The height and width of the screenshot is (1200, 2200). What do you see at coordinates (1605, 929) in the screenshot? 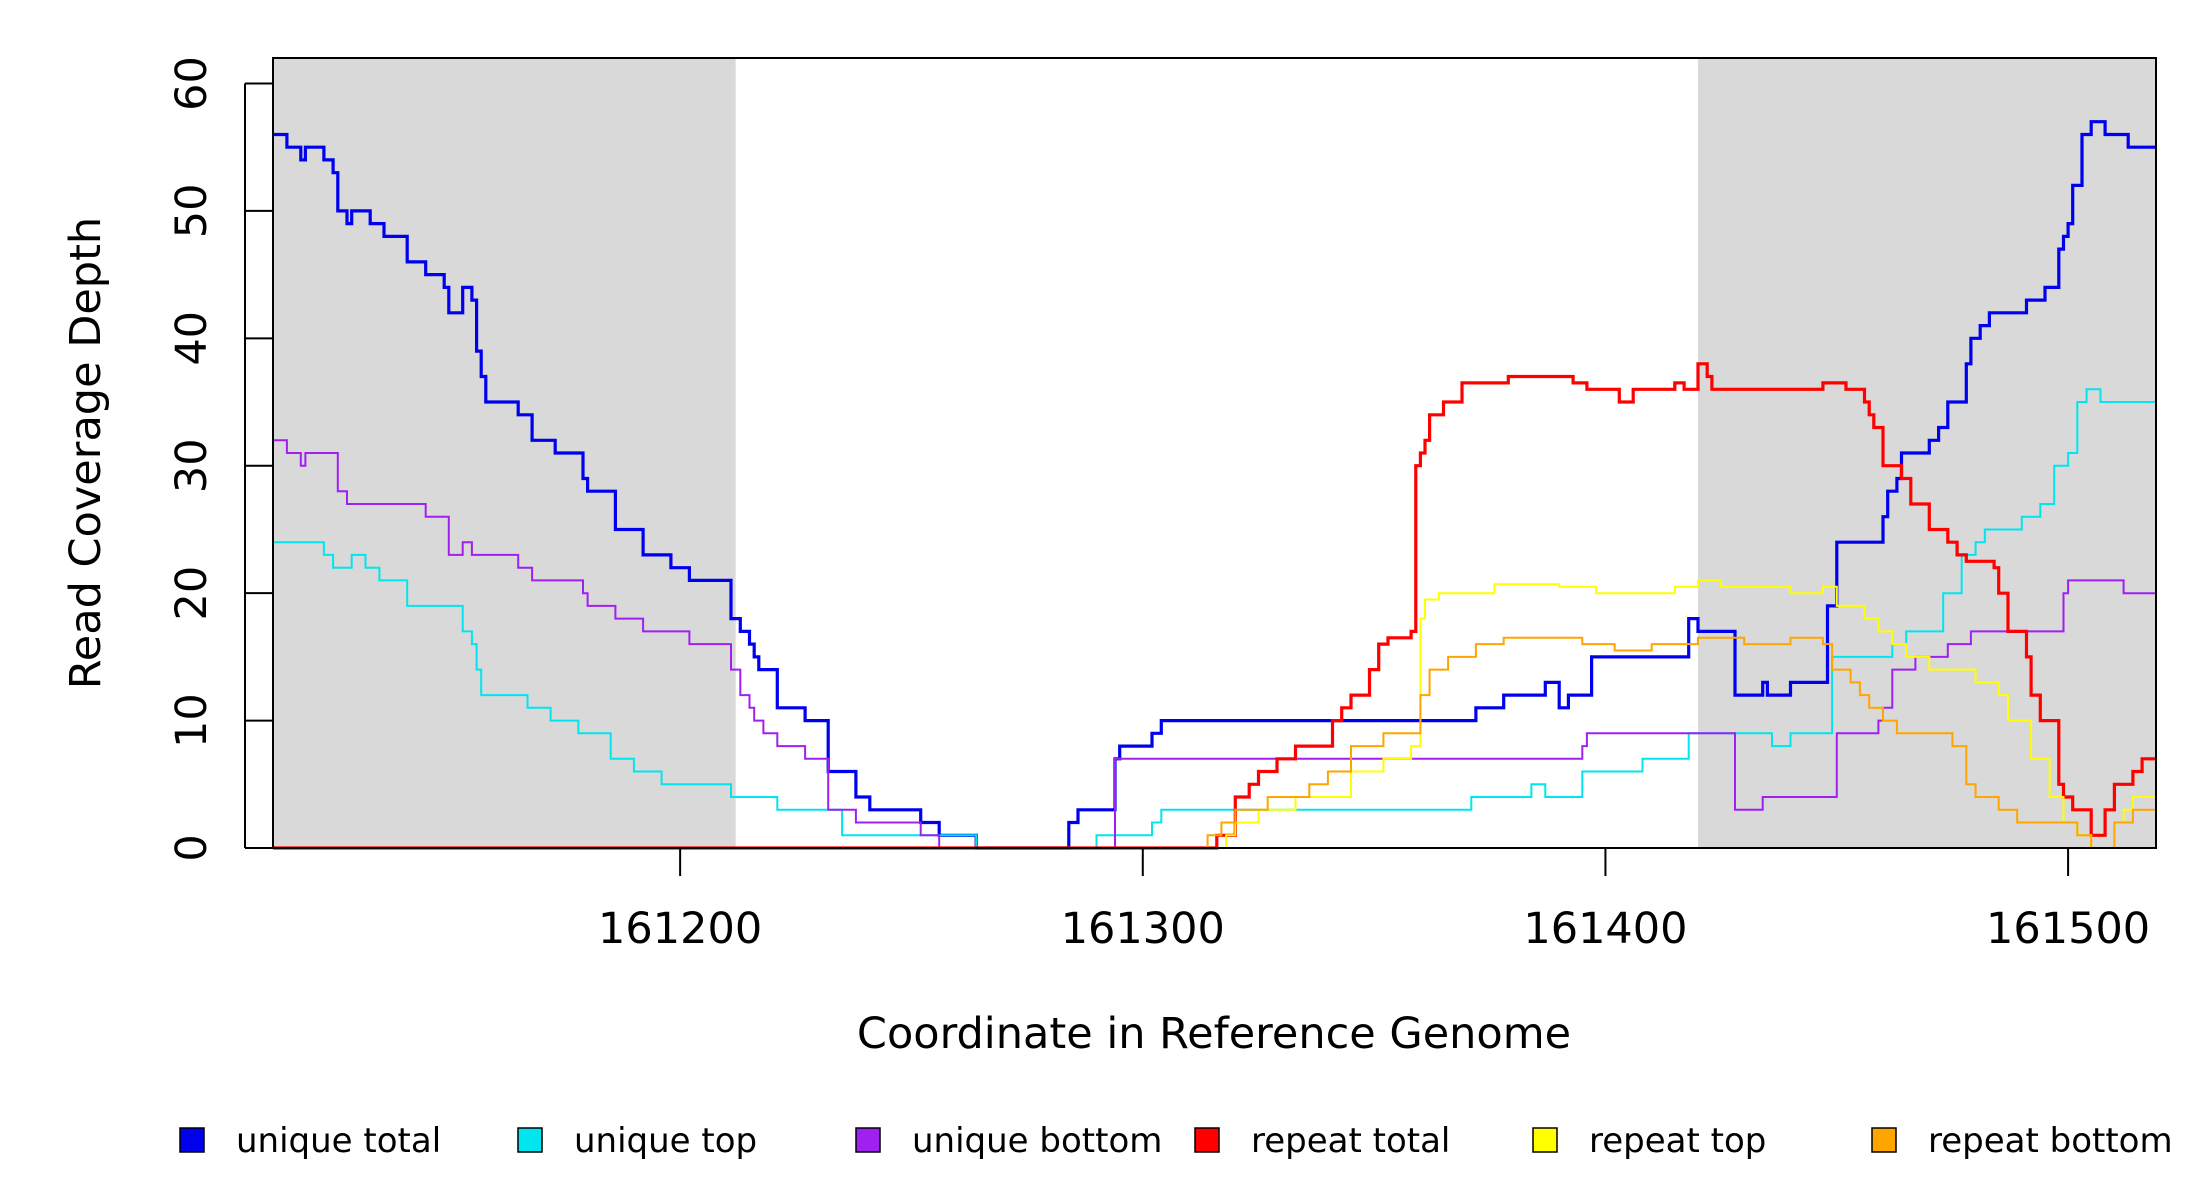
I see `x-tick-label: 161400` at bounding box center [1605, 929].